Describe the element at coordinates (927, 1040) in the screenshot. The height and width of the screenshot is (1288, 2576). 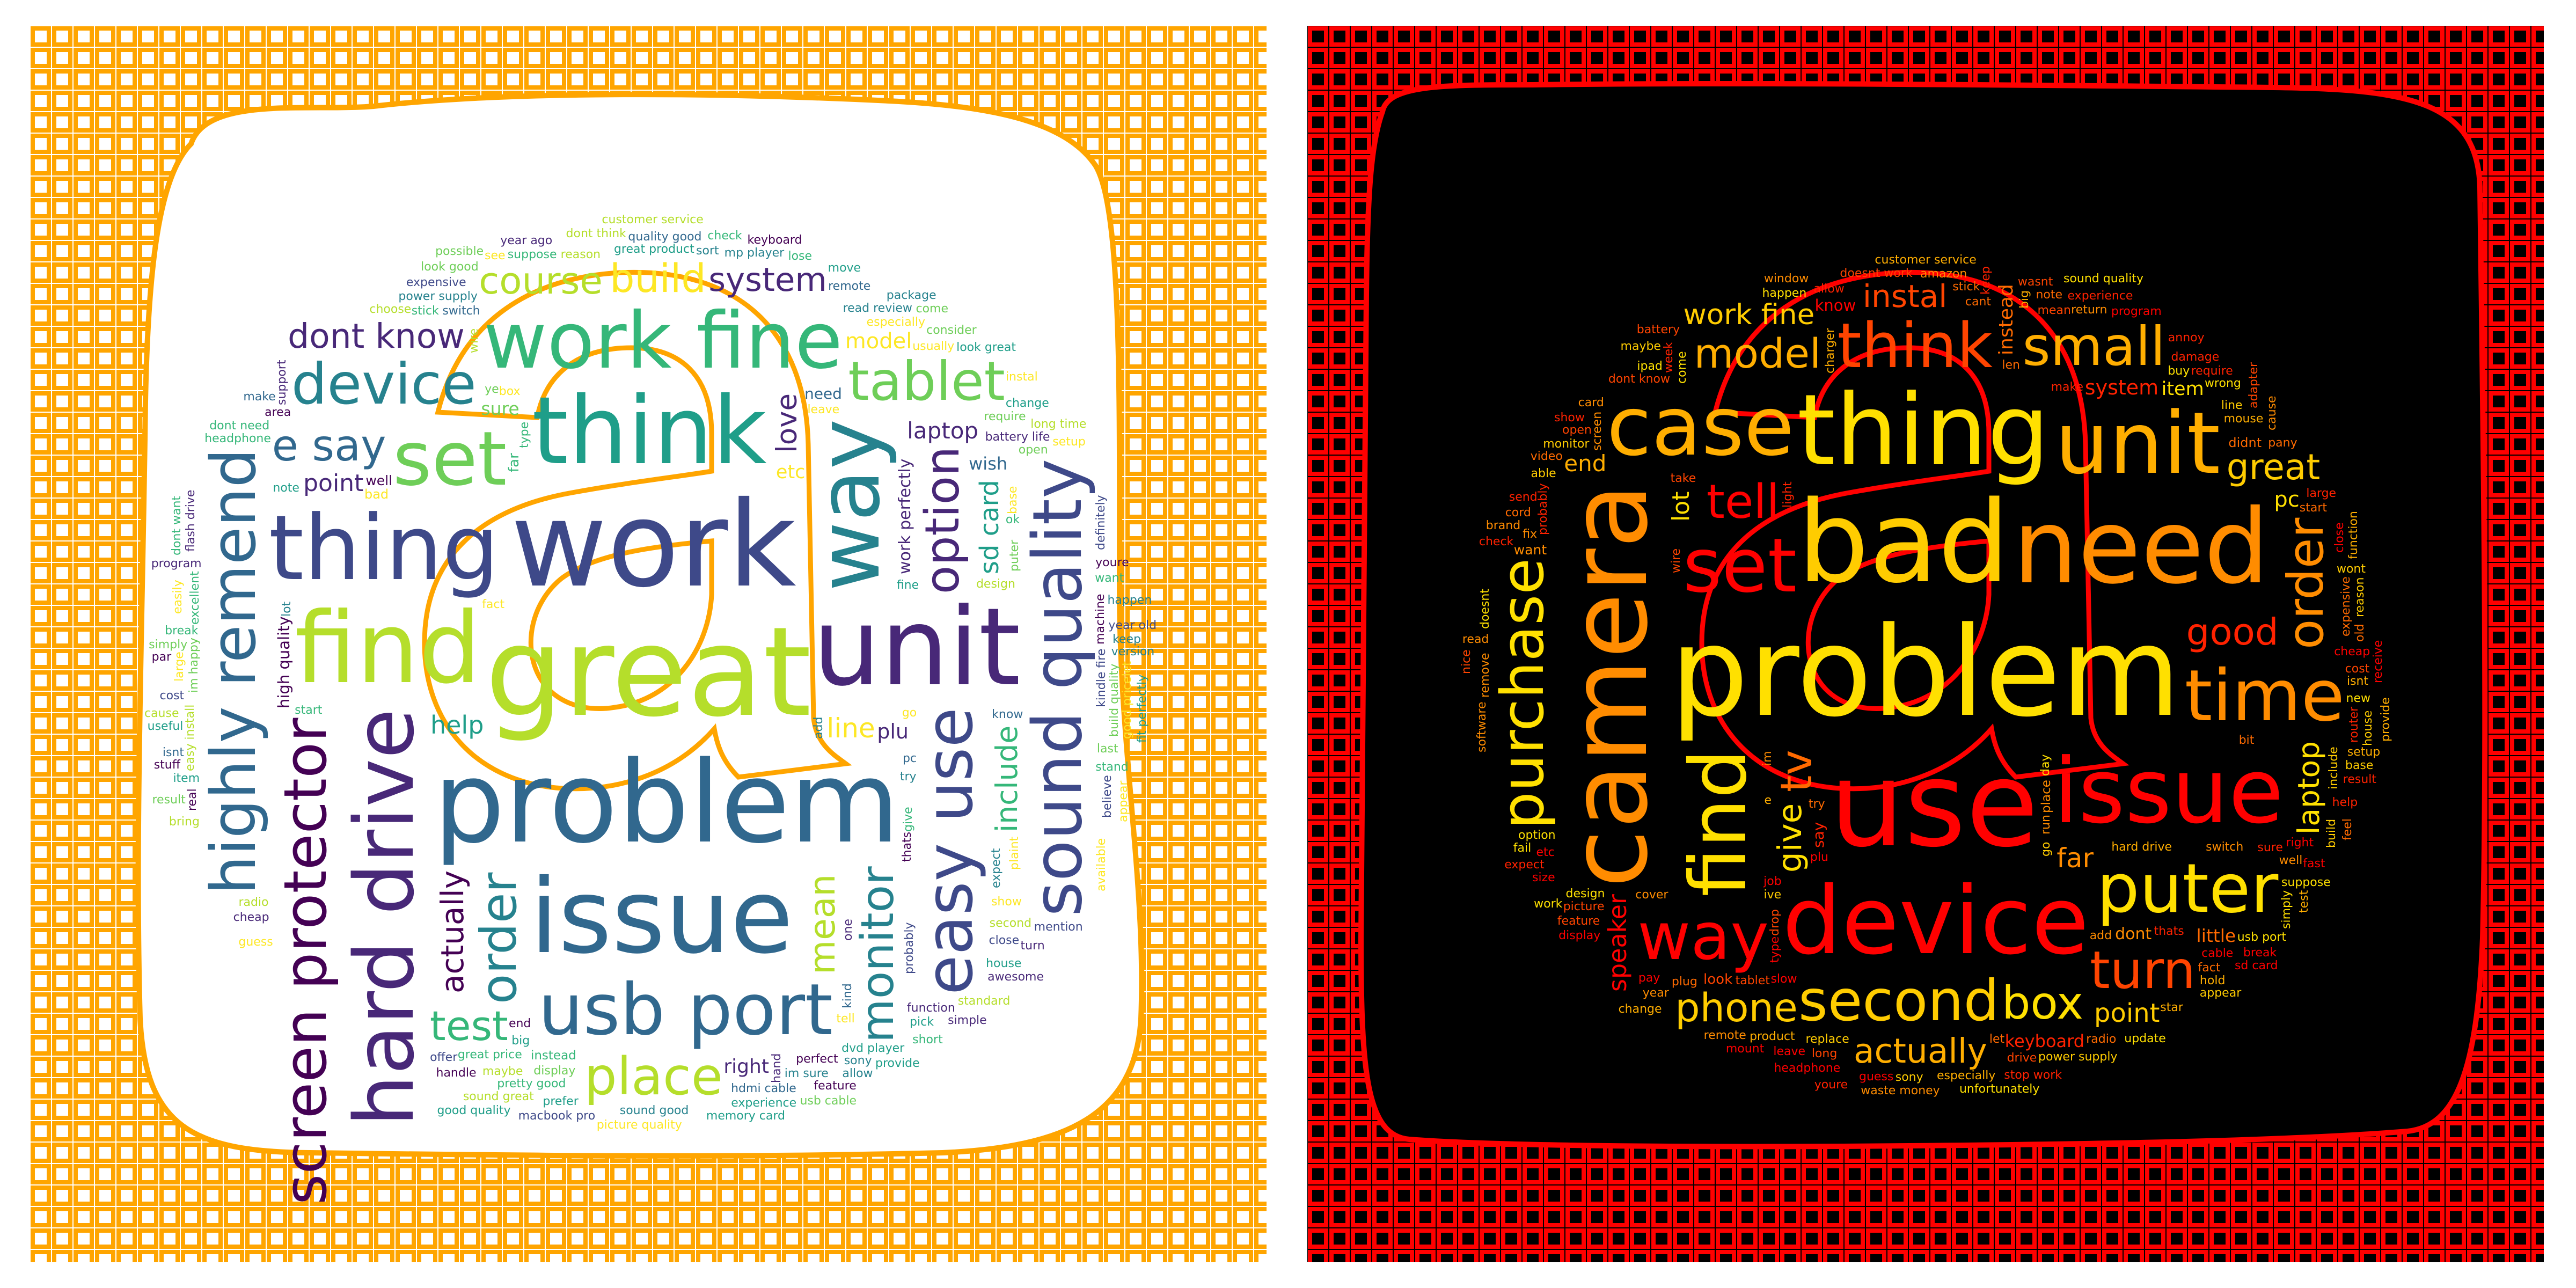
I see `cloud-word: short` at that location.